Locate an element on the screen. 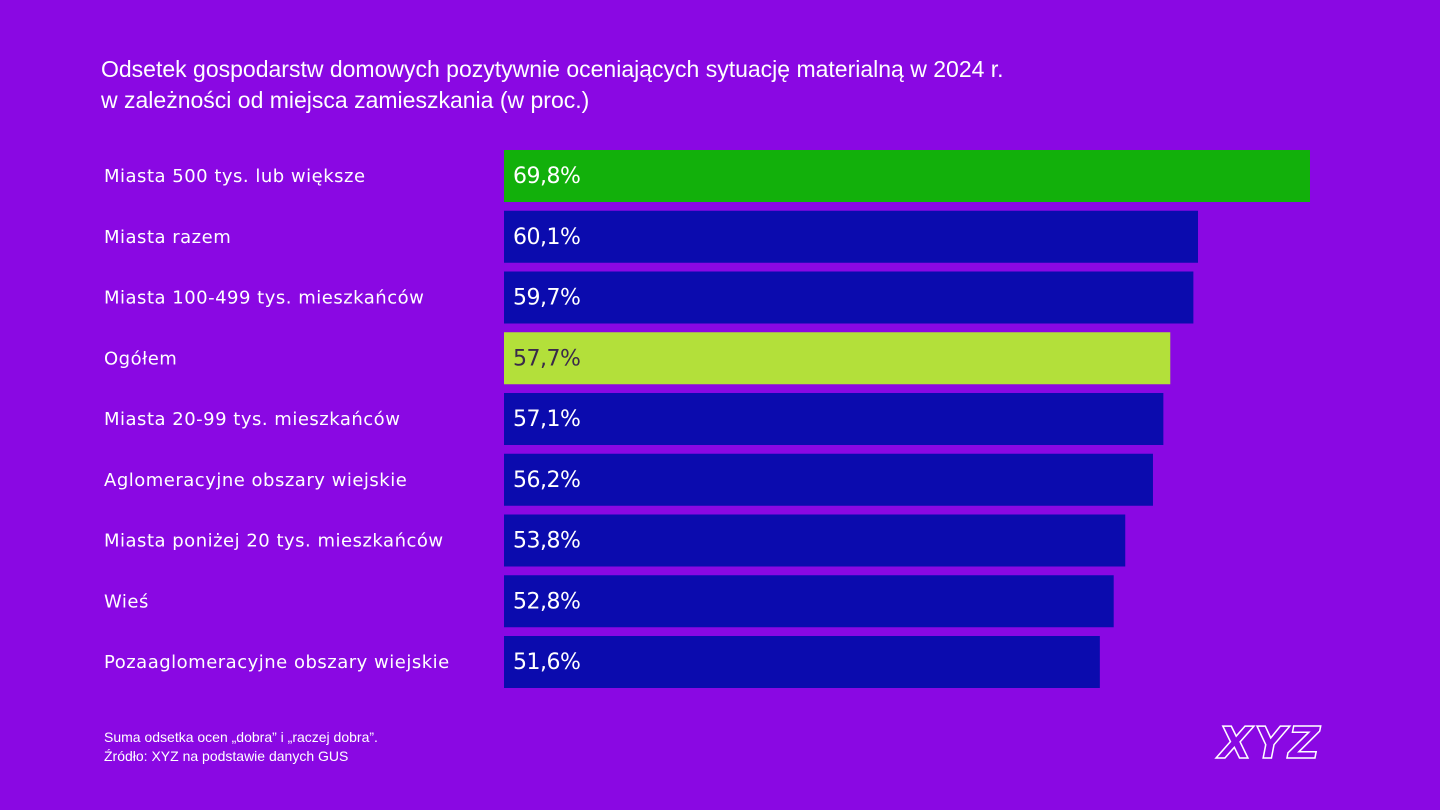 The height and width of the screenshot is (810, 1440). value-label: 53,8% is located at coordinates (546, 541).